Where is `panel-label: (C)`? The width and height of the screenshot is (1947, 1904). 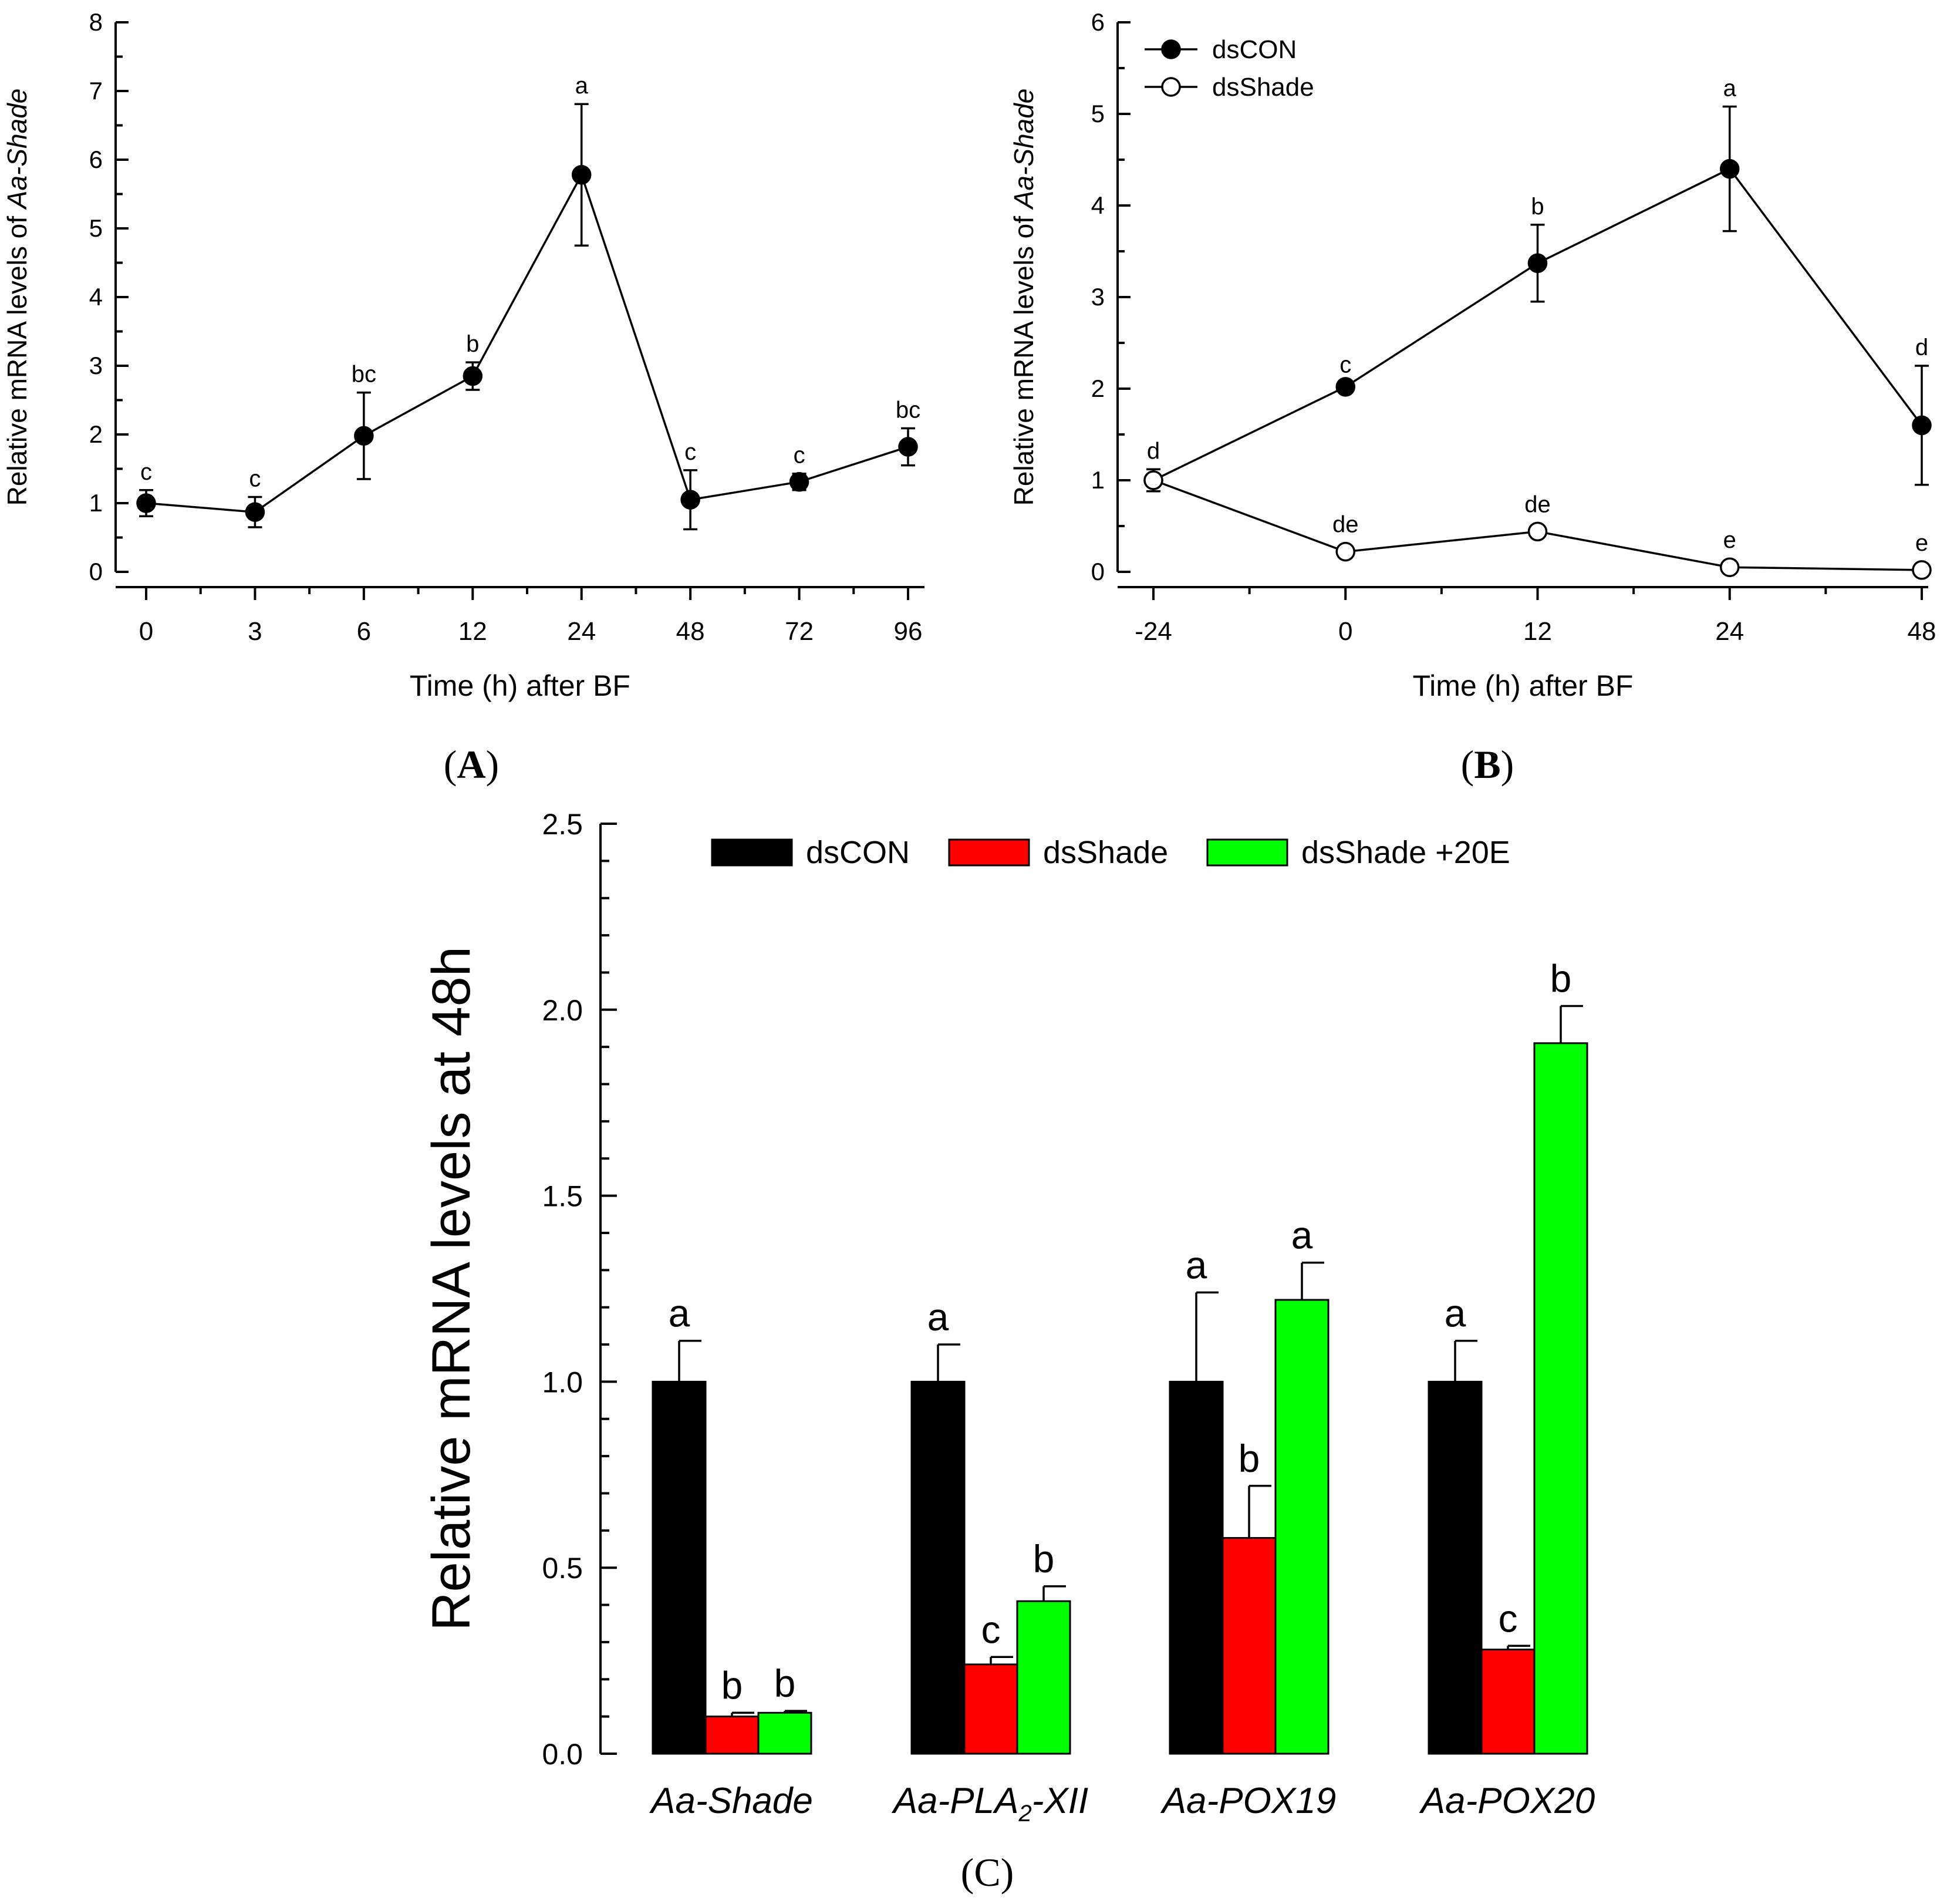
panel-label: (C) is located at coordinates (988, 1872).